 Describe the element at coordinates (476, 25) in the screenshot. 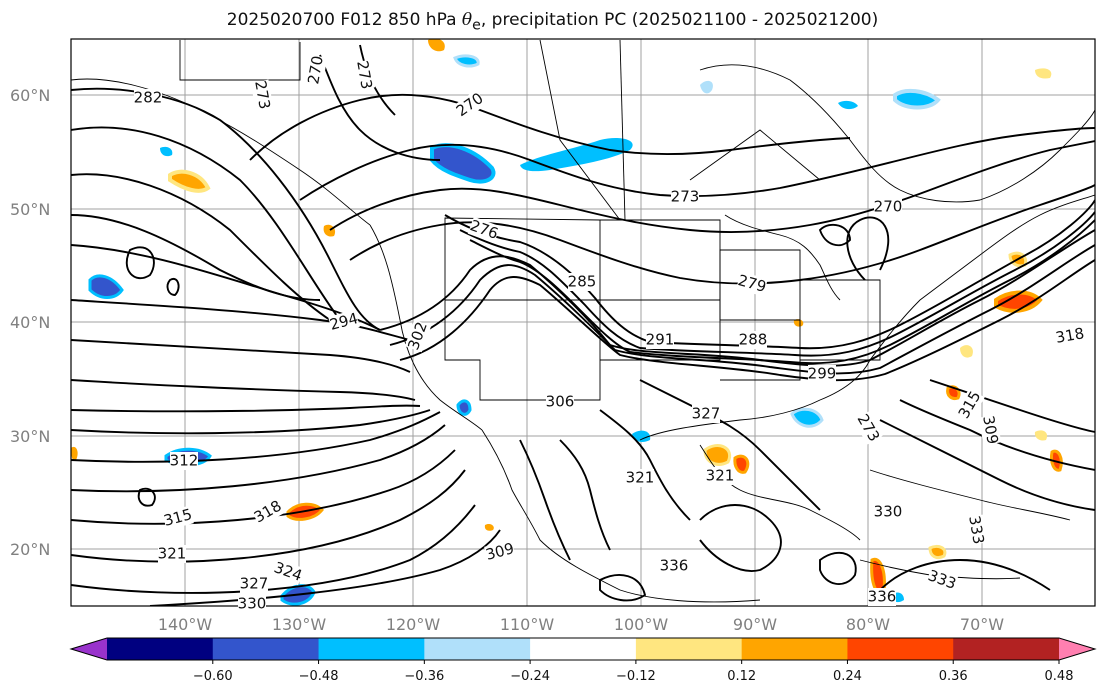

I see `title-subscript: e` at that location.